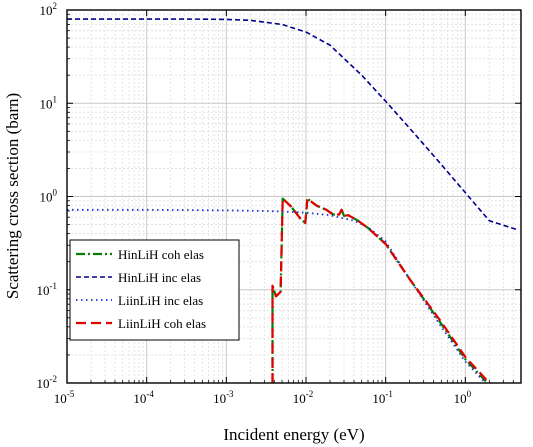  What do you see at coordinates (49, 9) in the screenshot?
I see `y-tick-label: 10²` at bounding box center [49, 9].